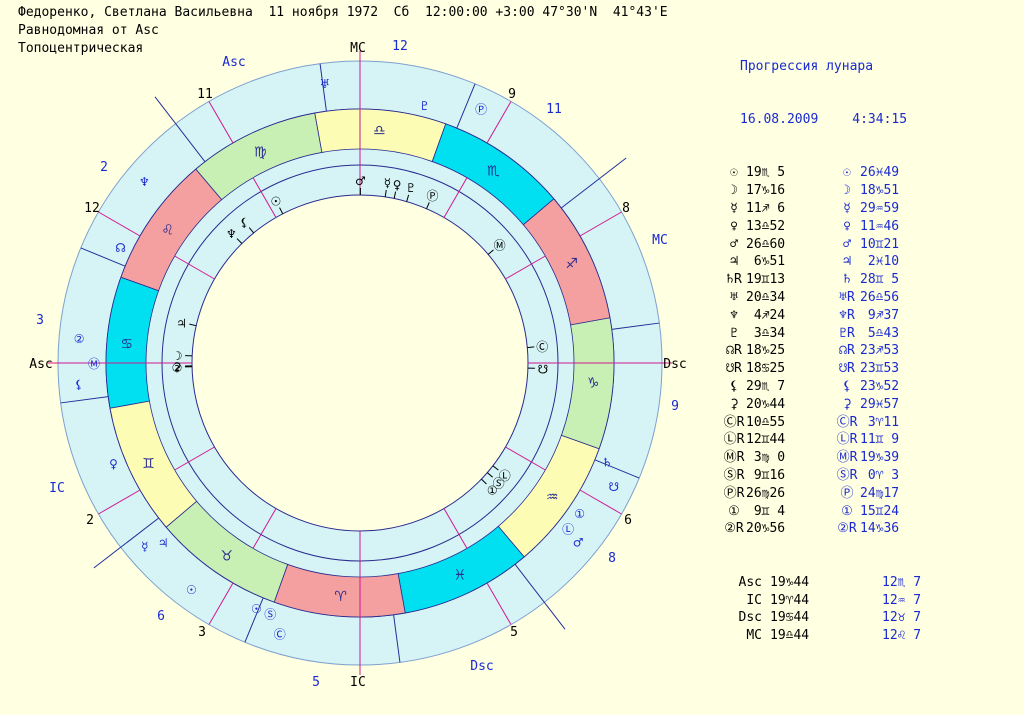 The image size is (1024, 715). What do you see at coordinates (750, 582) in the screenshot?
I see `angle-name: Asc` at bounding box center [750, 582].